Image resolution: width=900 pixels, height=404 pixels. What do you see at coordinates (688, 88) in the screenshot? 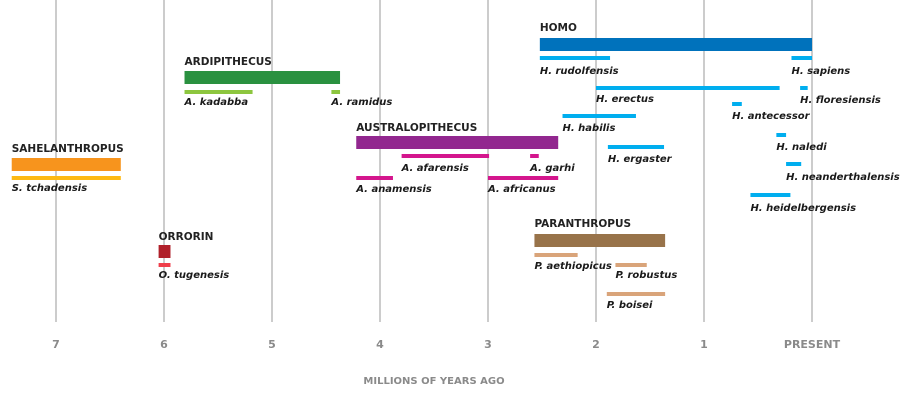
I see `species-bar-h-erectus` at bounding box center [688, 88].